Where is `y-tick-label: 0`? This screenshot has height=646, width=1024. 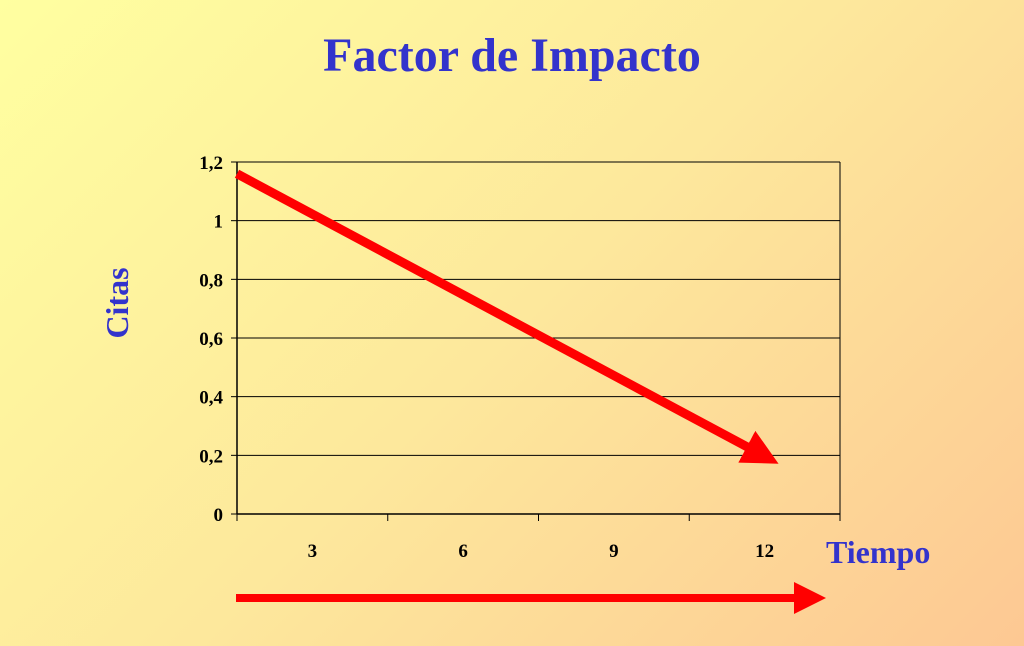
y-tick-label: 0 is located at coordinates (219, 515).